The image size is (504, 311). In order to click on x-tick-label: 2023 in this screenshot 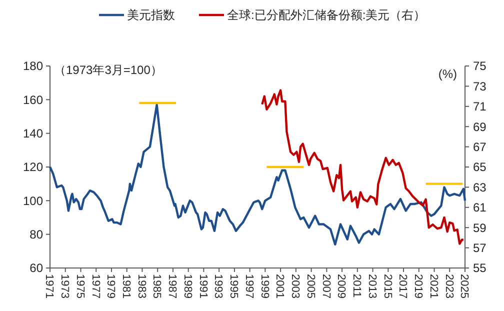, I will do `click(448, 286)`.